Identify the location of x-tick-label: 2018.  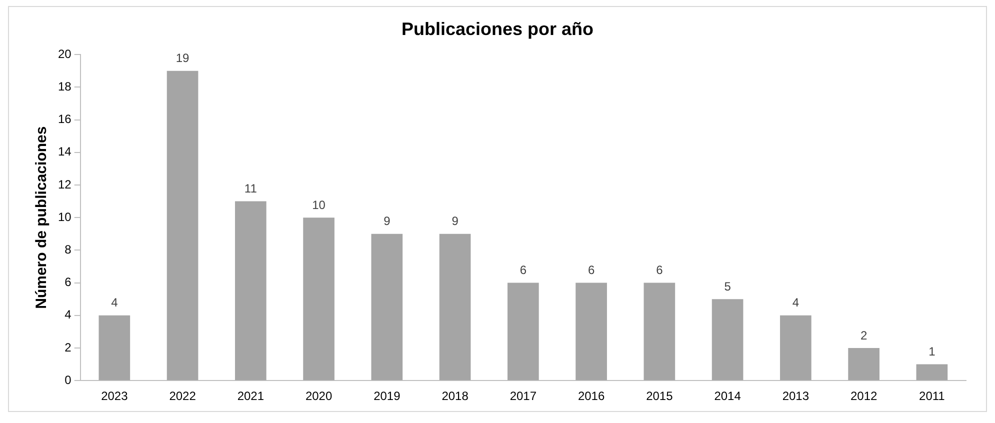
(455, 396).